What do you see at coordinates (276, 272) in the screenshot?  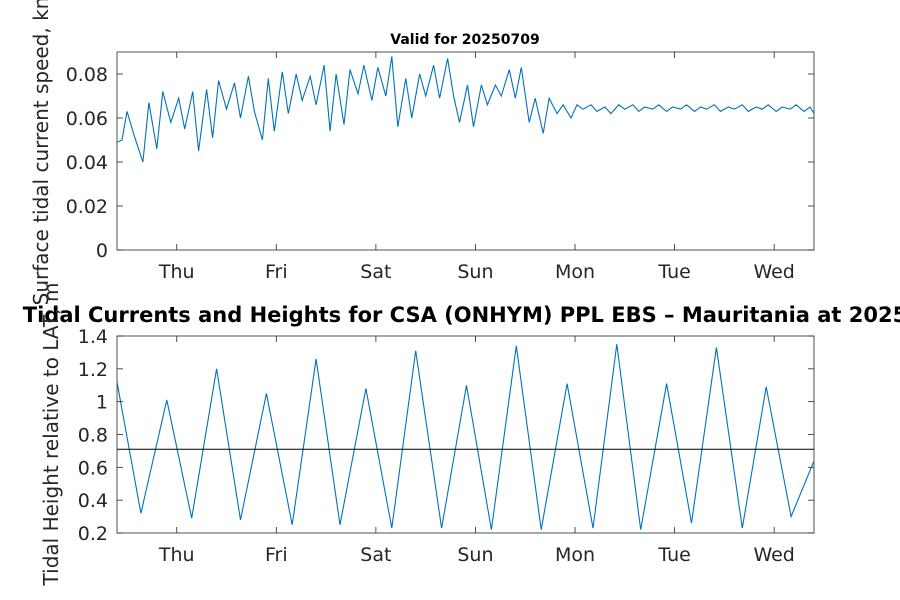 I see `current-speed-x-tick-label: Fri` at bounding box center [276, 272].